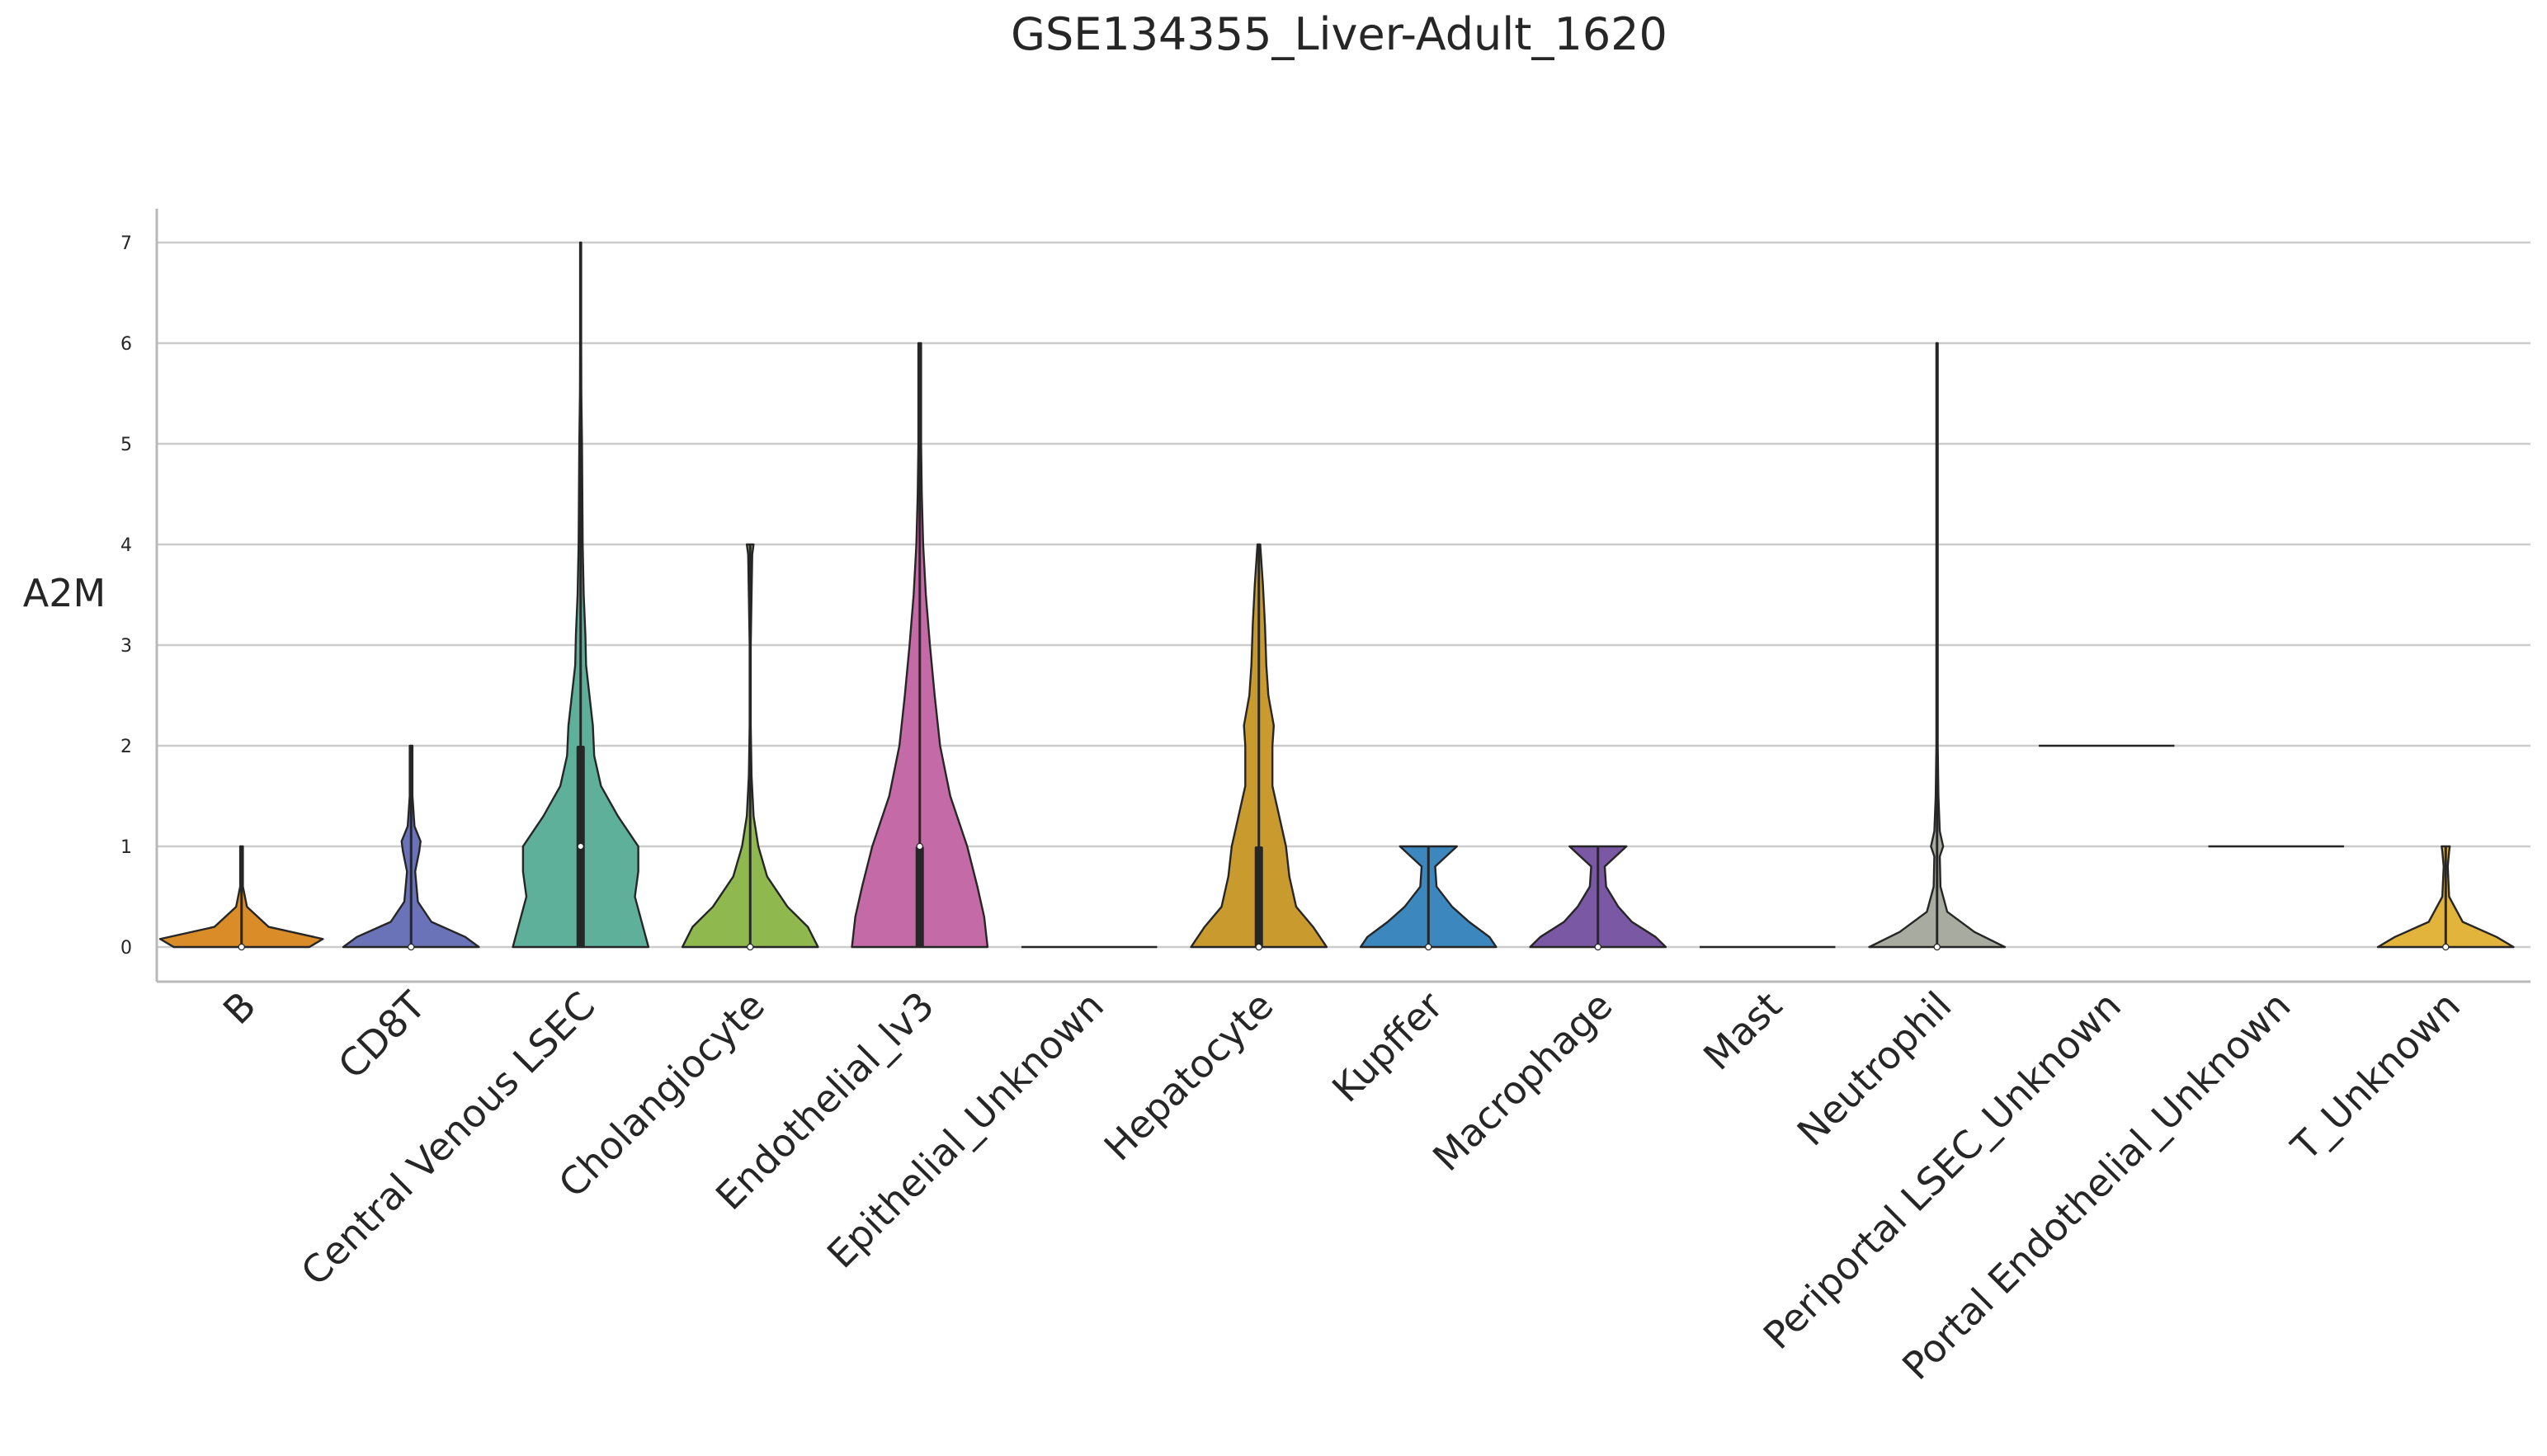  What do you see at coordinates (126, 344) in the screenshot?
I see `y-tick-label: 6` at bounding box center [126, 344].